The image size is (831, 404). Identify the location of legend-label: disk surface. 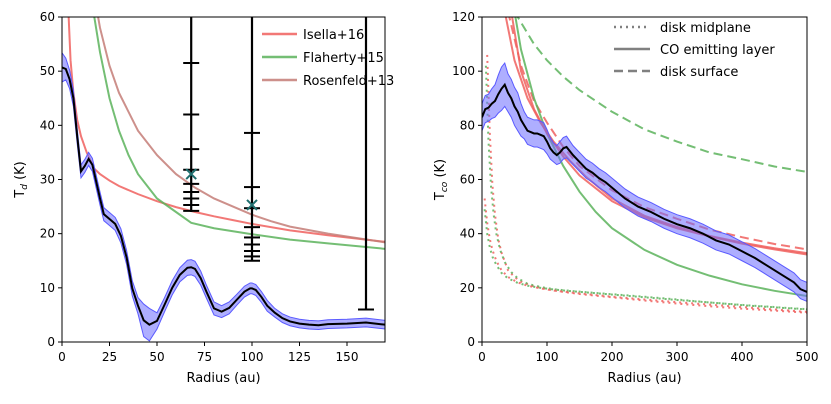
(699, 72).